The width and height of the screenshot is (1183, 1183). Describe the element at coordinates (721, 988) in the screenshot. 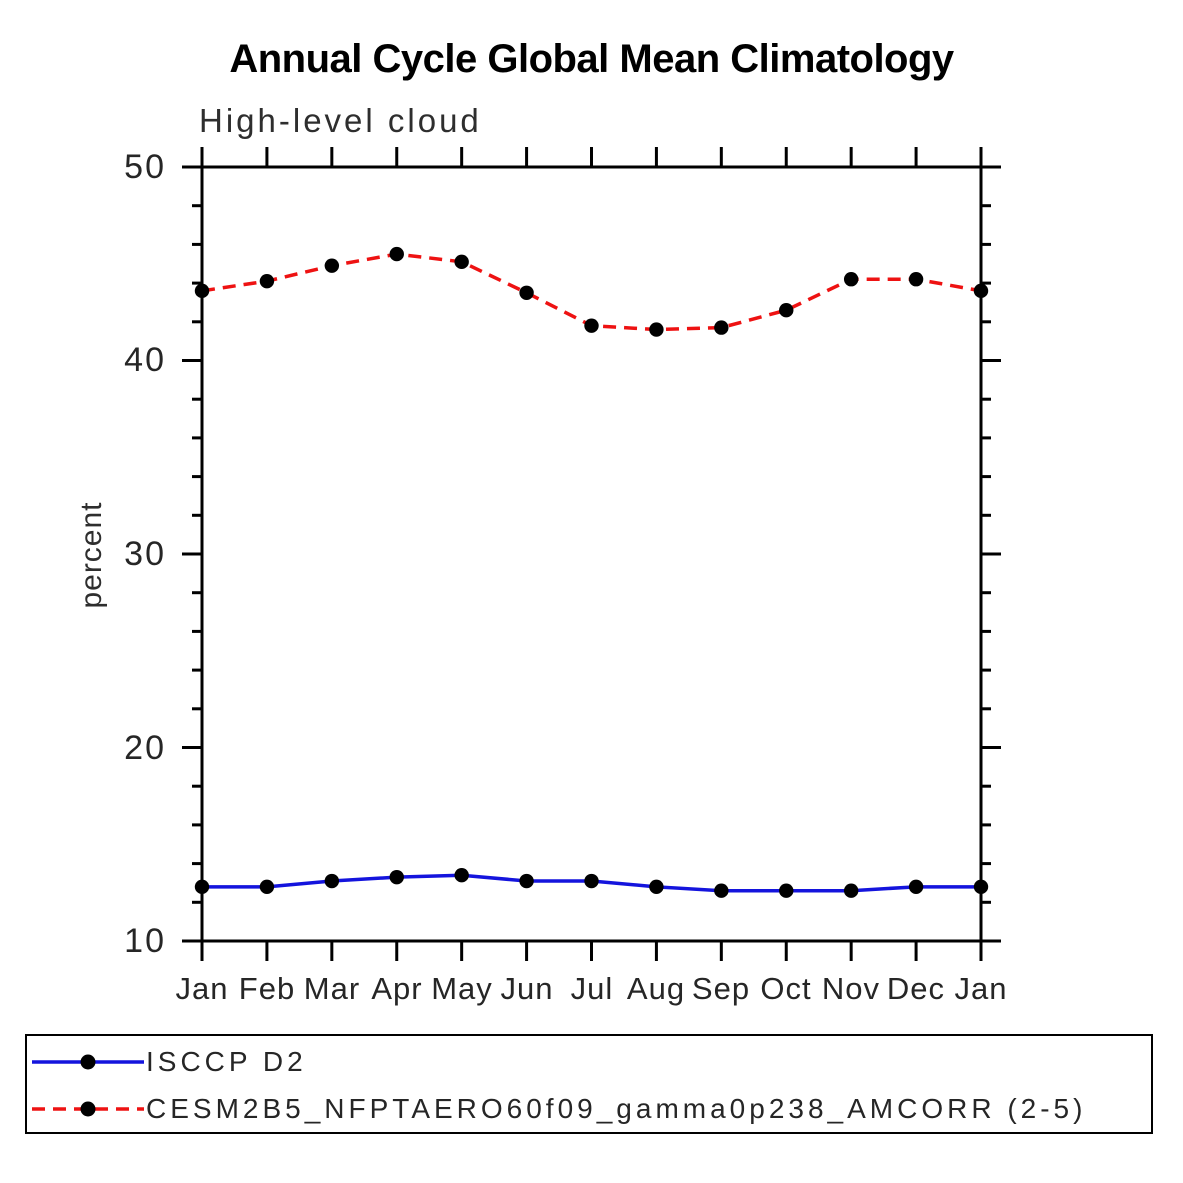

I see `x-tick-label-sep: Sep` at that location.